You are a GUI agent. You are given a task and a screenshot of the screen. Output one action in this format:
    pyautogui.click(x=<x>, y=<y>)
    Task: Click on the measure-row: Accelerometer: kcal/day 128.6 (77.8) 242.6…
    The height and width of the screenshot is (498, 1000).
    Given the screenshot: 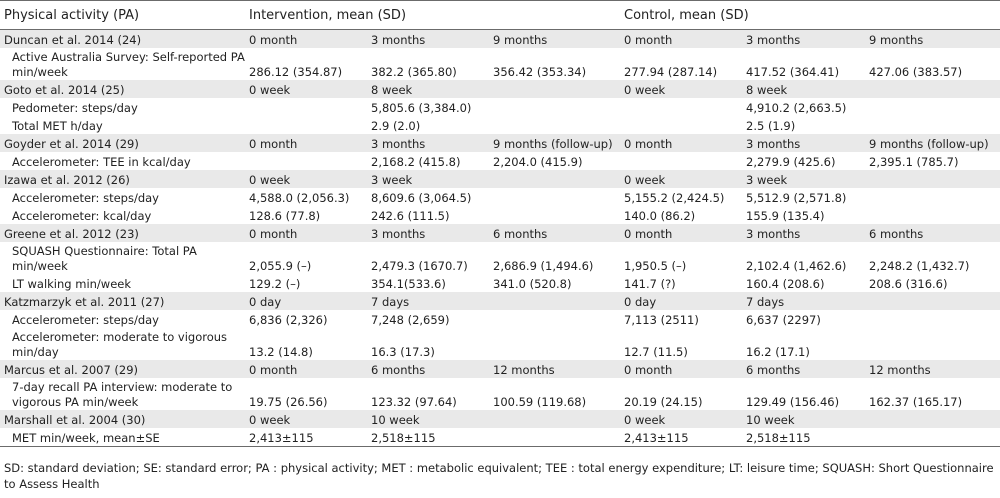 What is the action you would take?
    pyautogui.click(x=500, y=215)
    